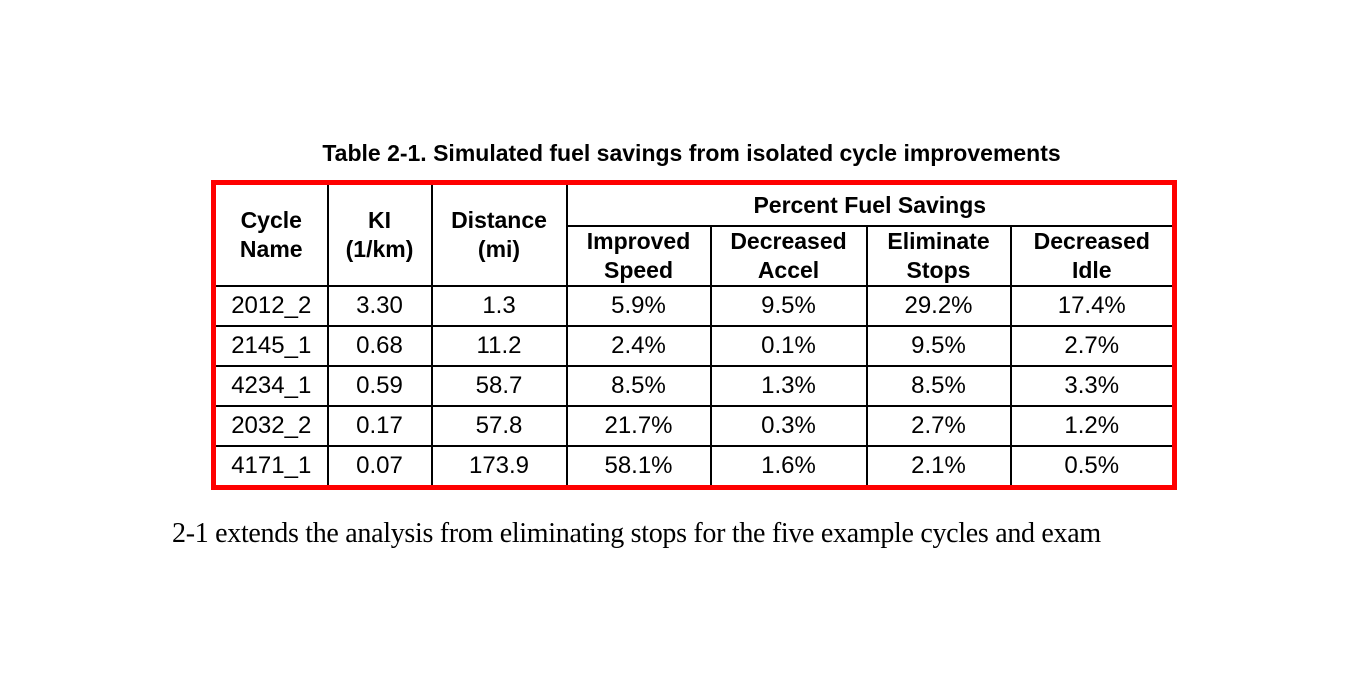 This screenshot has height=674, width=1366. I want to click on cell-cycle-name: 2145_1, so click(270, 346).